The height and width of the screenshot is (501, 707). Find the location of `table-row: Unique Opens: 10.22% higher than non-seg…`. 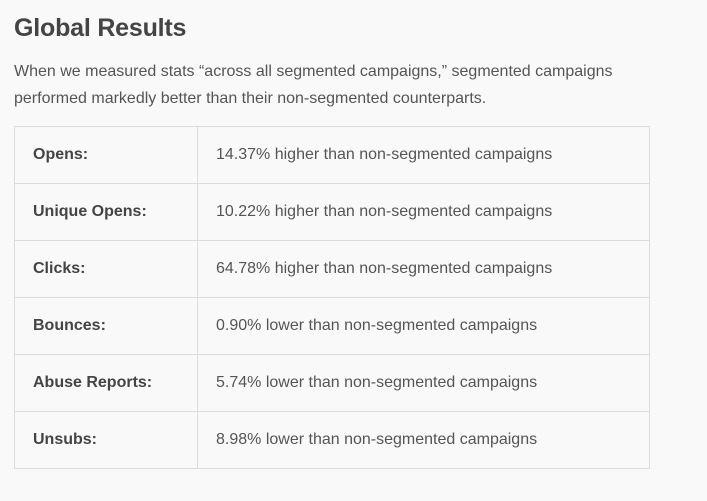

table-row: Unique Opens: 10.22% higher than non-seg… is located at coordinates (332, 212).